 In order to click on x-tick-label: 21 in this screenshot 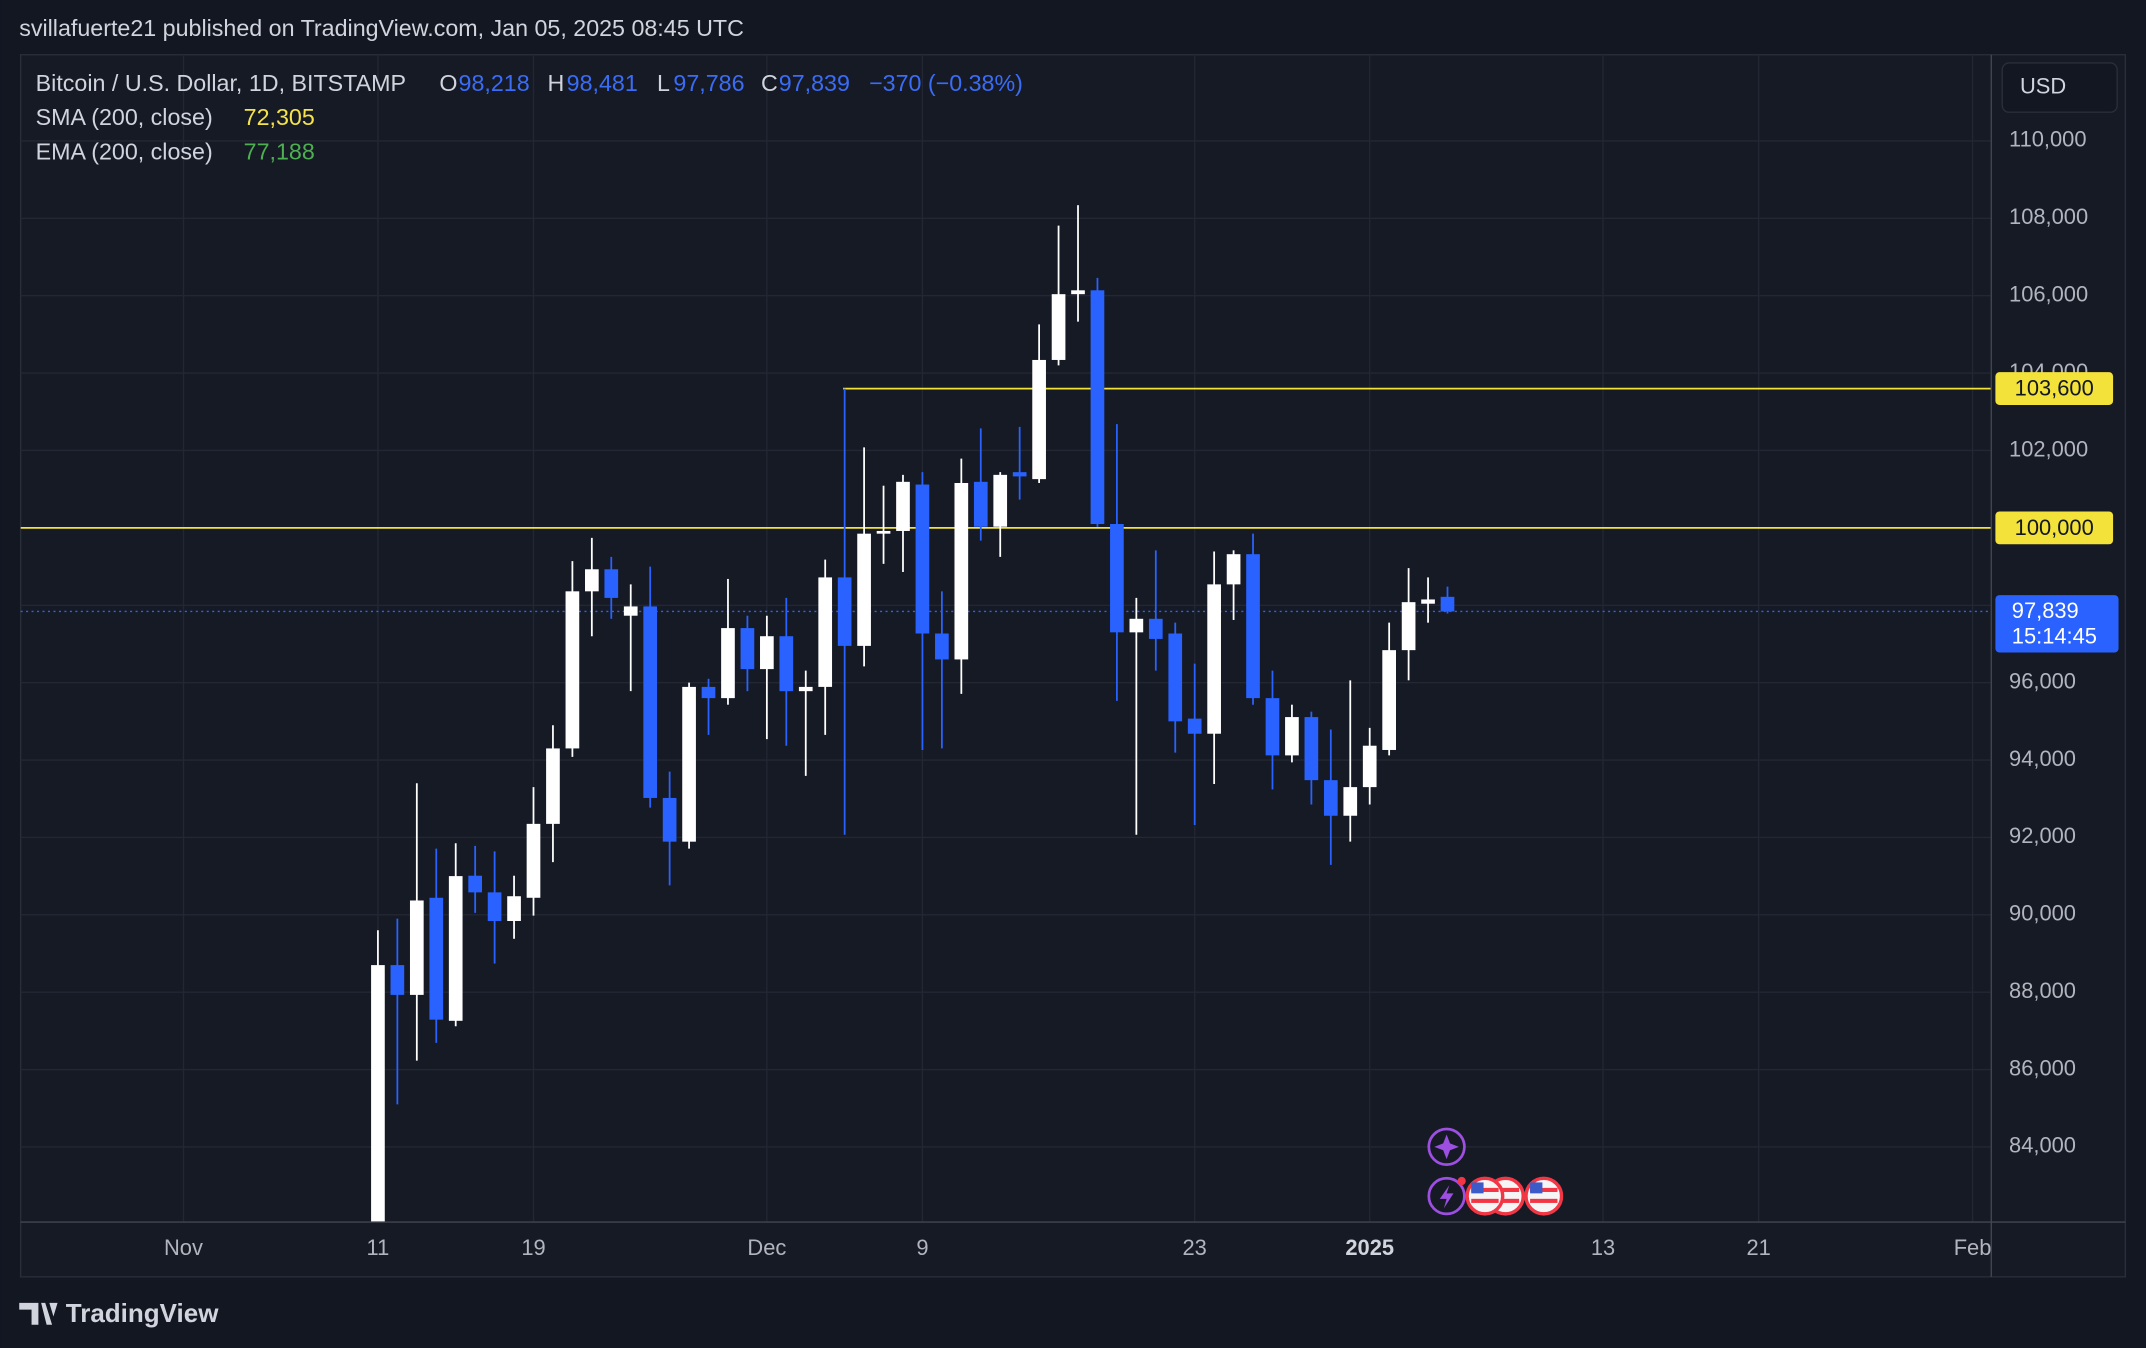, I will do `click(1758, 1247)`.